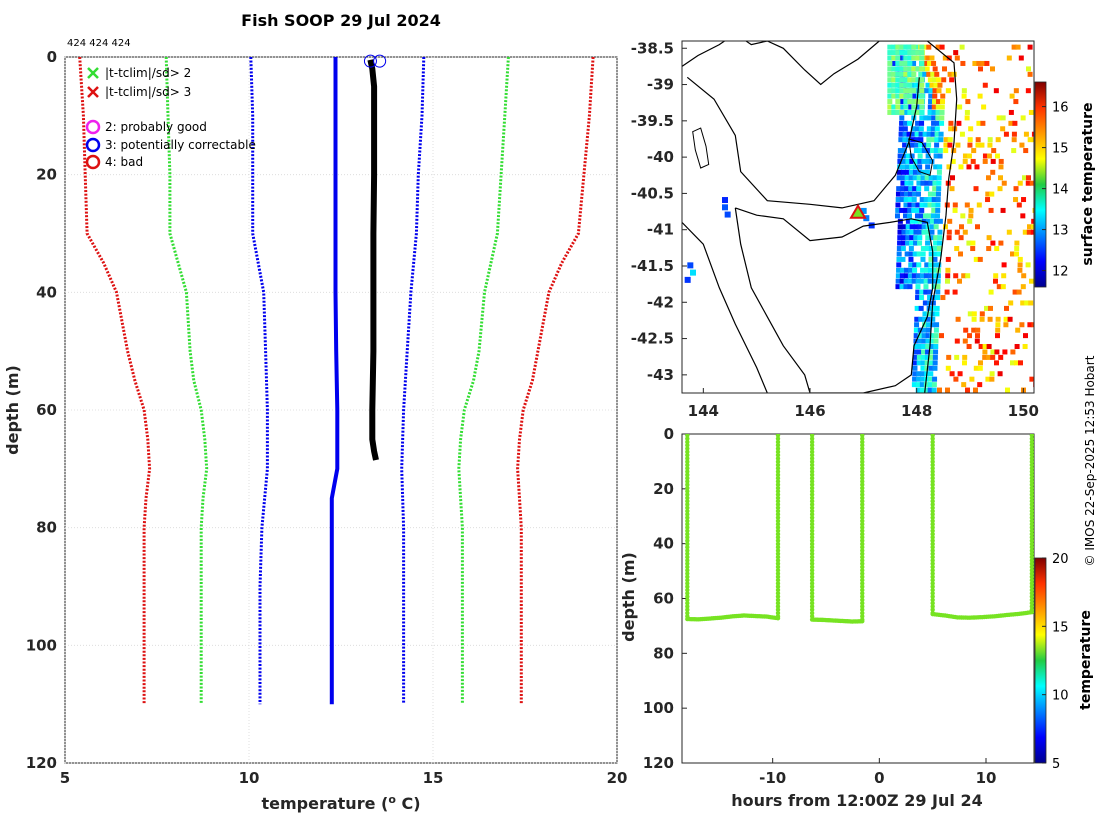 The image size is (1100, 820). Describe the element at coordinates (380, 61) in the screenshot. I see `profile-flag-marker` at that location.